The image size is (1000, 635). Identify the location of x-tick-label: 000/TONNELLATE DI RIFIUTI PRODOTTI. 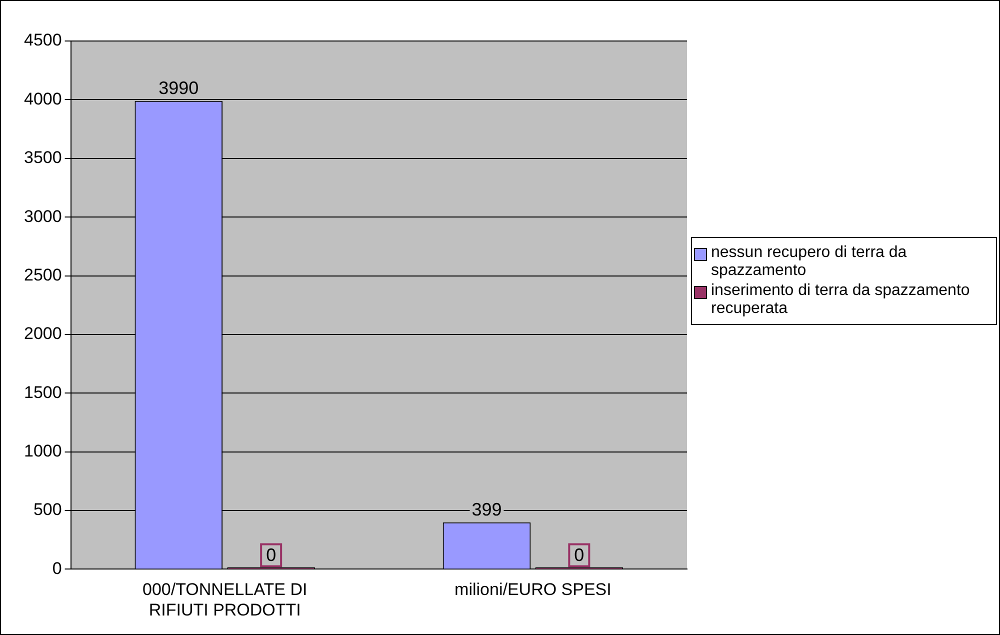
(225, 600).